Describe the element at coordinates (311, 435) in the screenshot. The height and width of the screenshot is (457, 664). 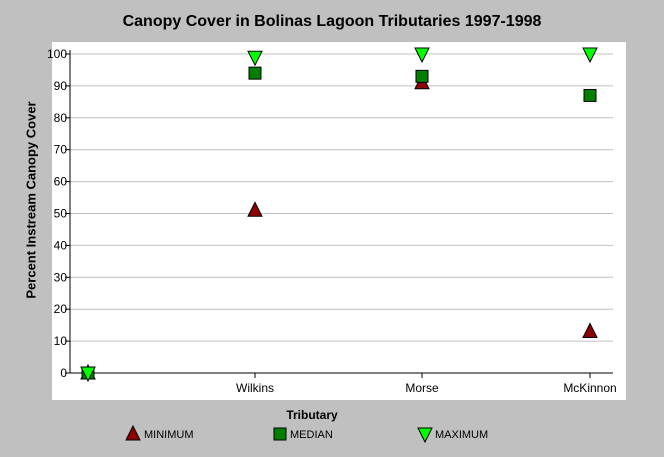
I see `legend-label-median: MEDIAN` at that location.